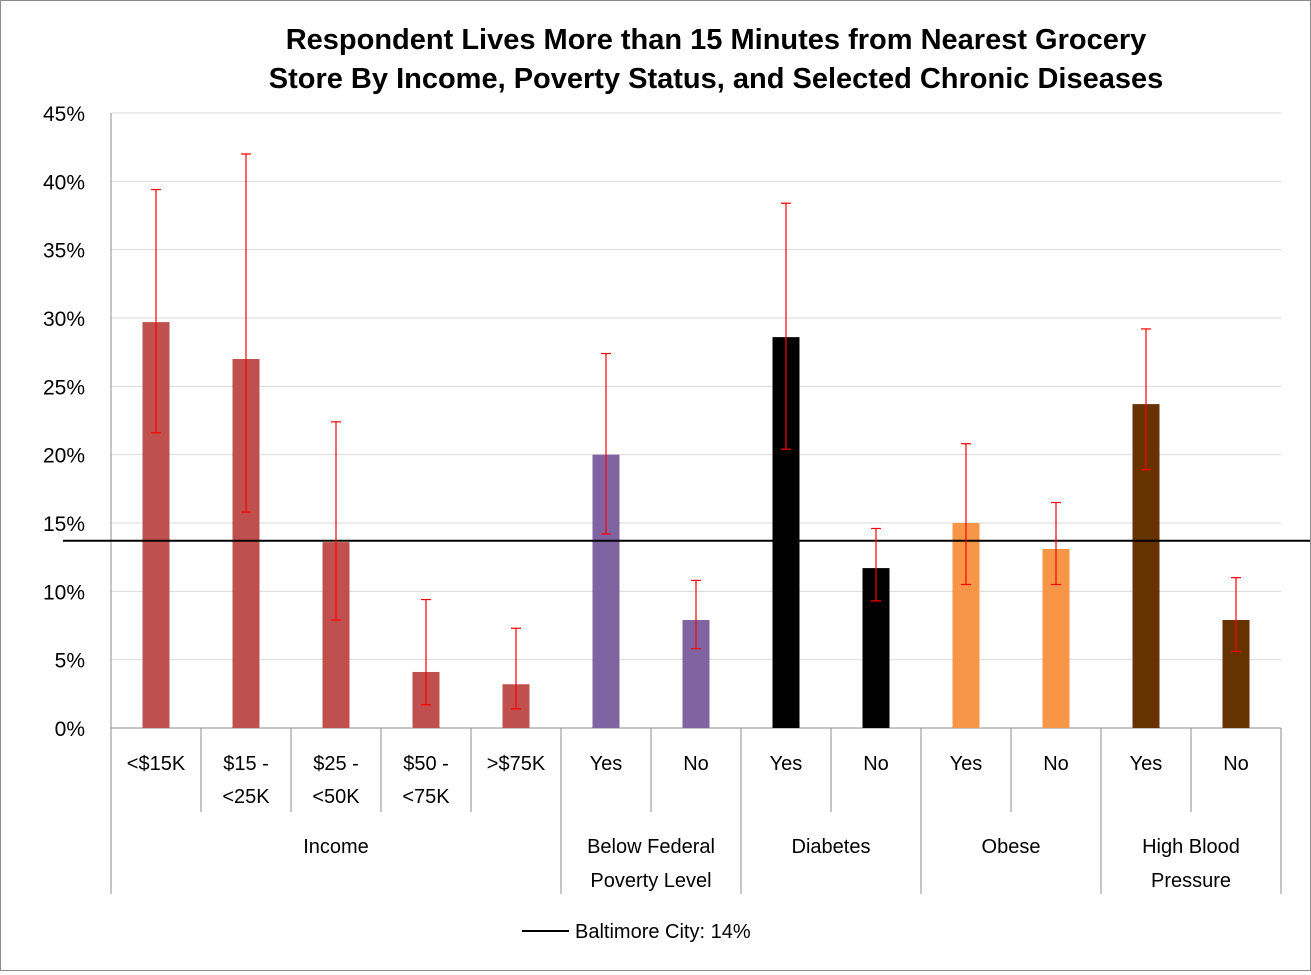  What do you see at coordinates (246, 764) in the screenshot?
I see `x-category-label: $15 -` at bounding box center [246, 764].